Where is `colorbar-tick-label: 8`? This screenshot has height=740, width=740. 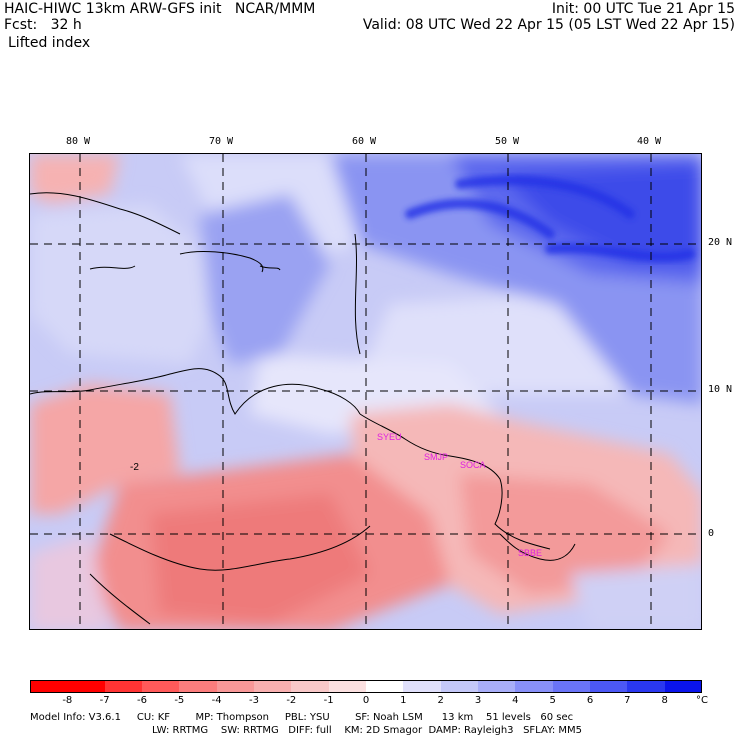 colorbar-tick-label: 8 is located at coordinates (664, 700).